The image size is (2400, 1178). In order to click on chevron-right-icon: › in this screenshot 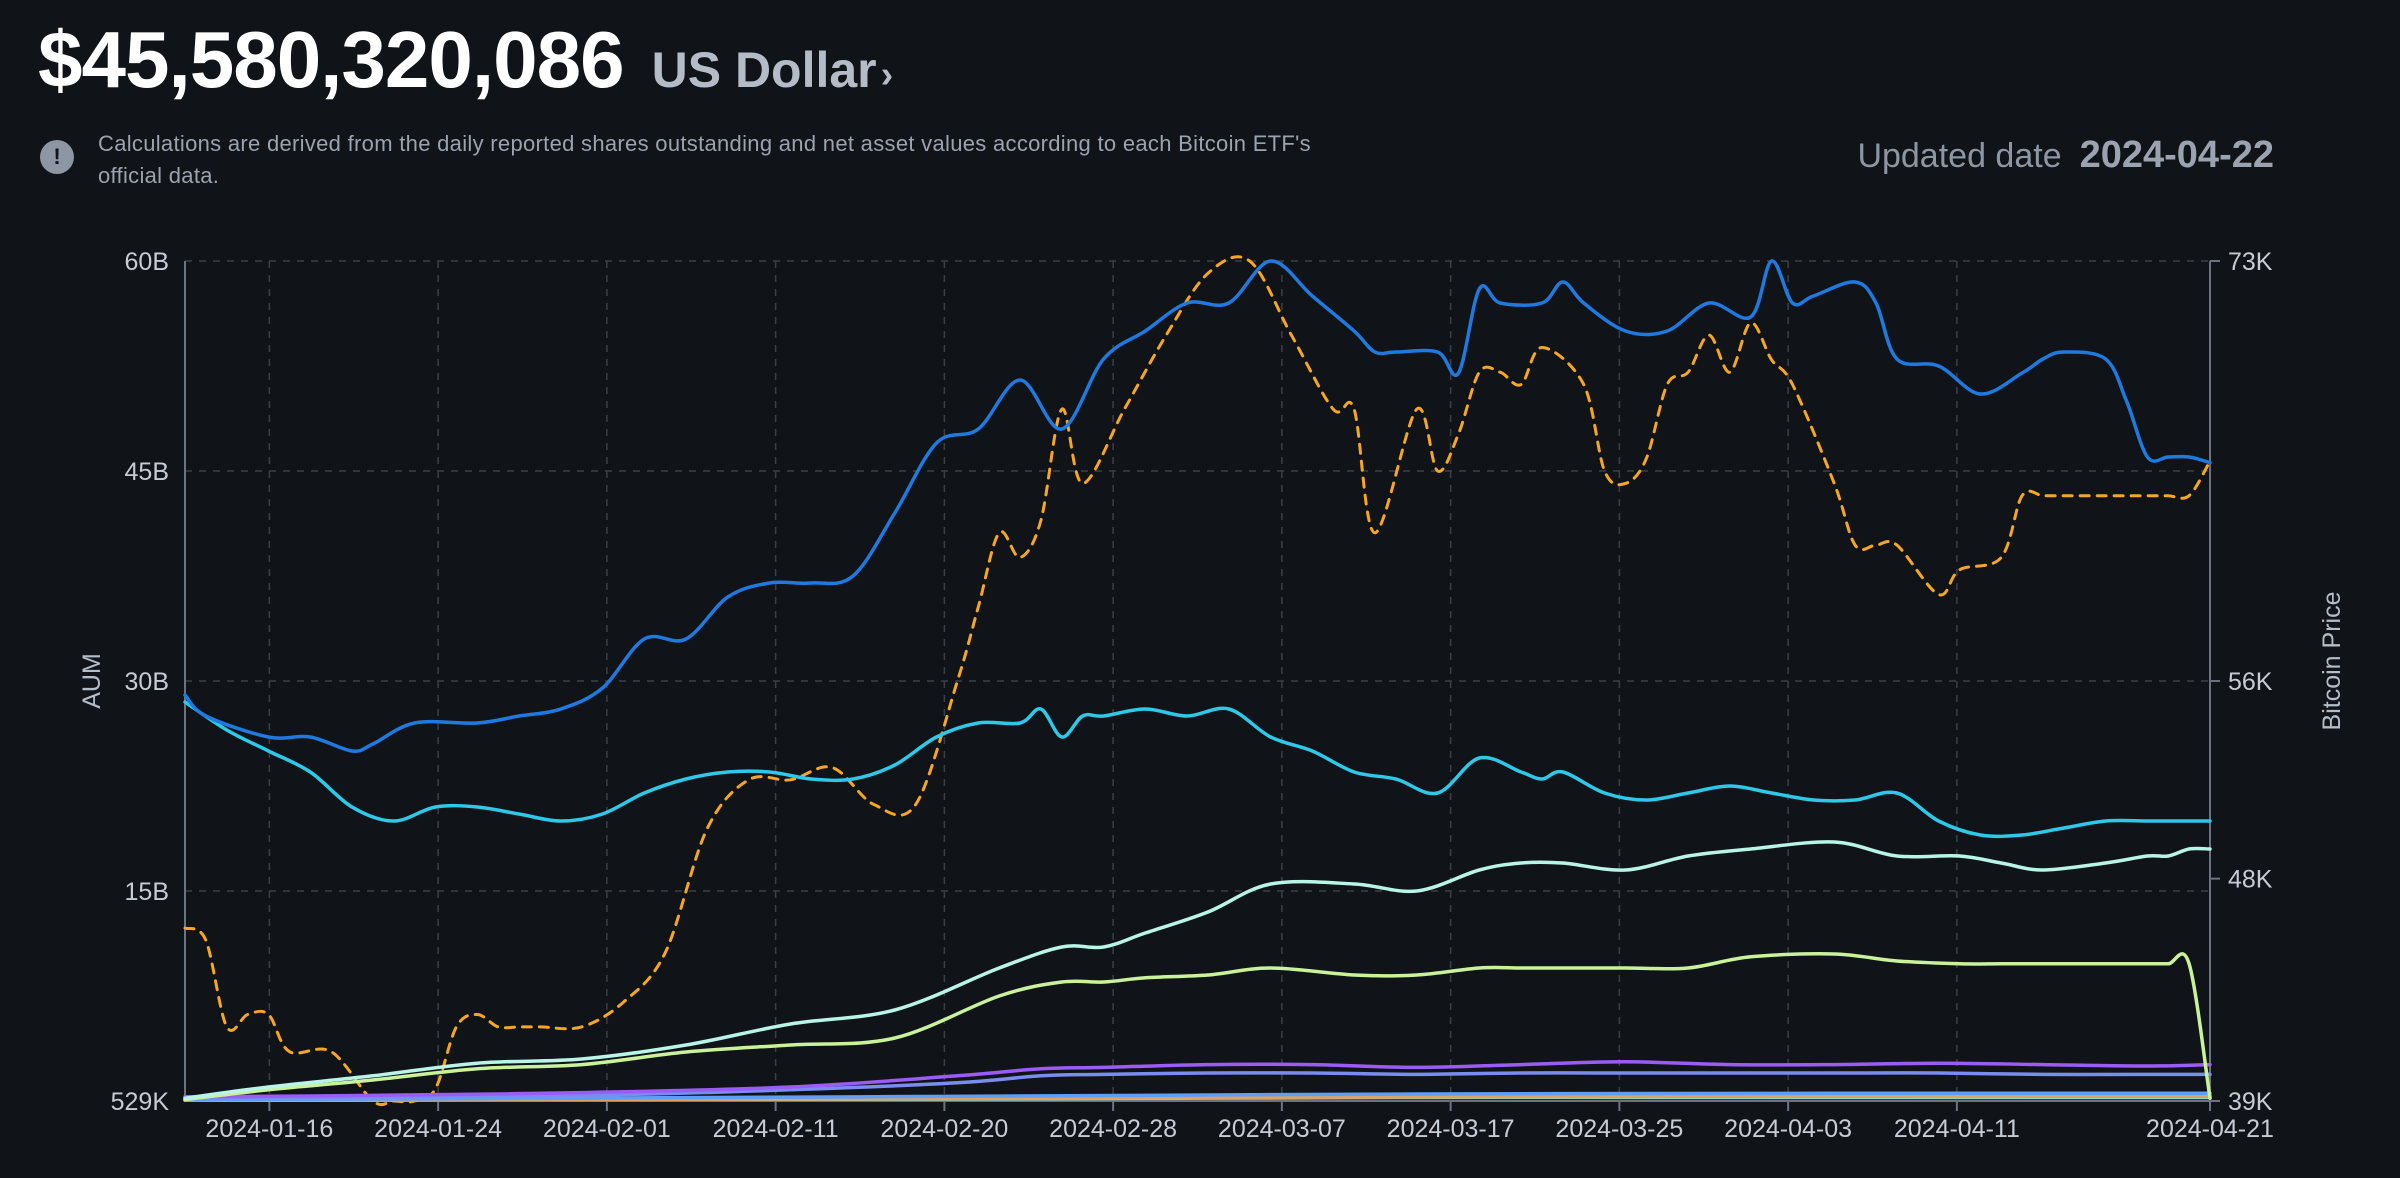, I will do `click(887, 75)`.